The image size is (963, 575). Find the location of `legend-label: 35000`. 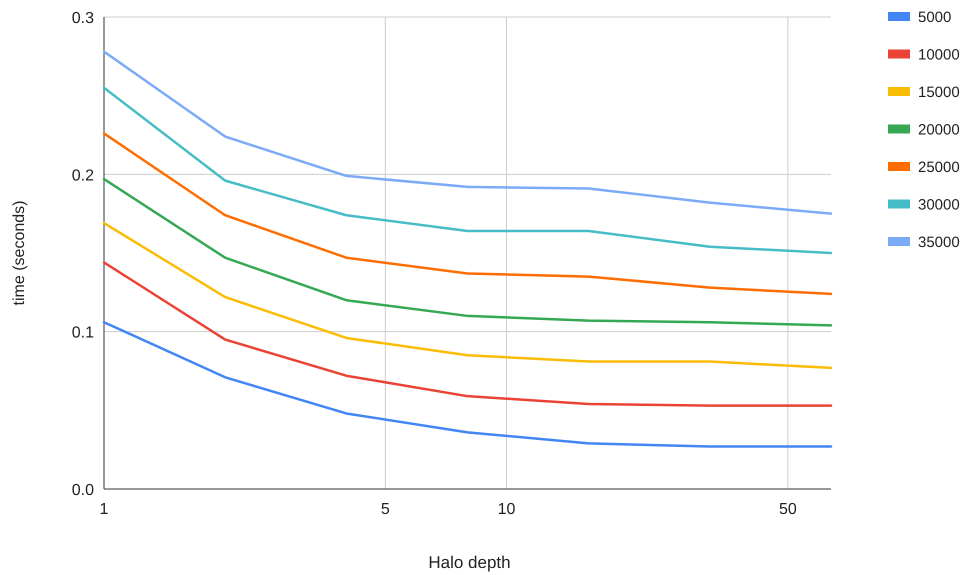

legend-label: 35000 is located at coordinates (939, 242).